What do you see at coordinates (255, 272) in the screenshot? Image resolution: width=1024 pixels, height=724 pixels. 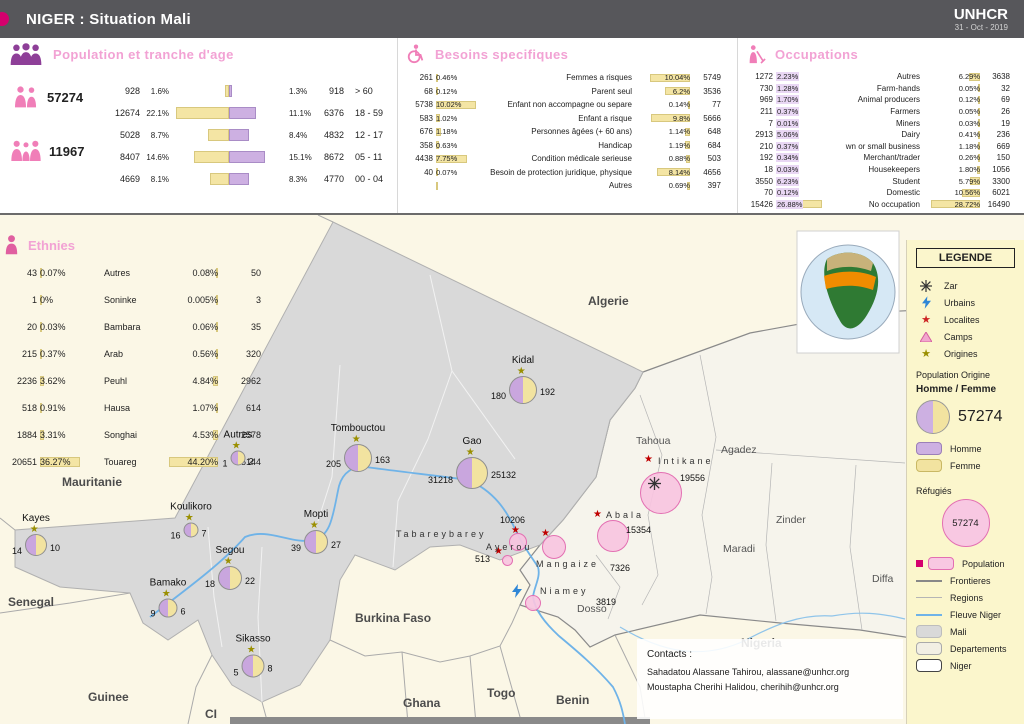 I see `ethnie-right-value: 50` at bounding box center [255, 272].